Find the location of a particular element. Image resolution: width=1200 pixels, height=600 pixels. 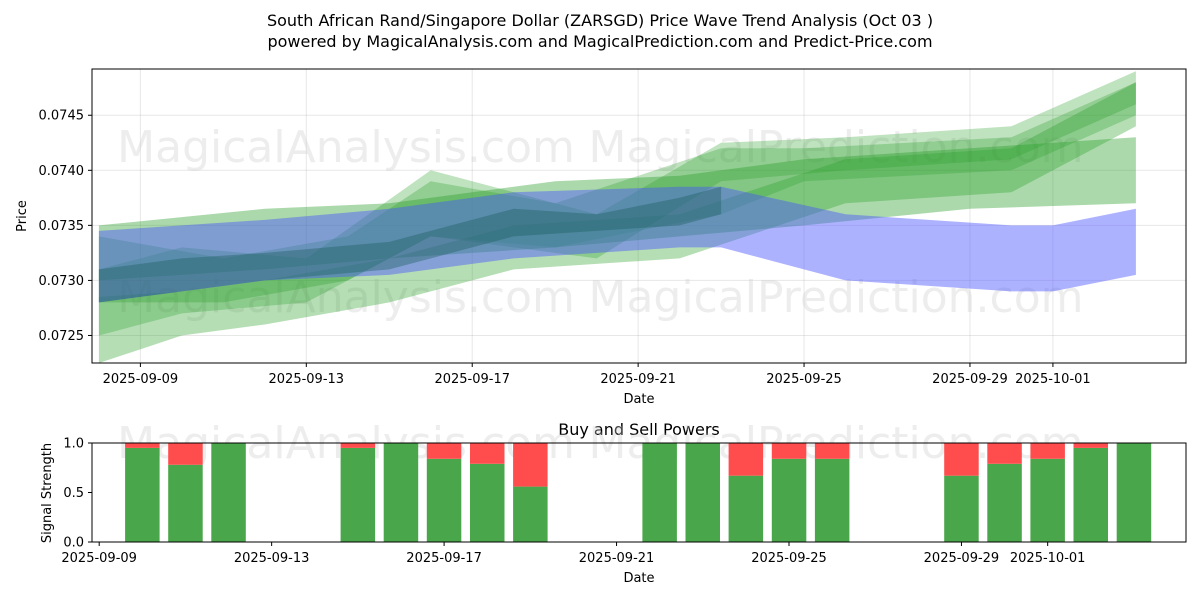

buy-sell-x-axis-label: Date is located at coordinates (638, 578).